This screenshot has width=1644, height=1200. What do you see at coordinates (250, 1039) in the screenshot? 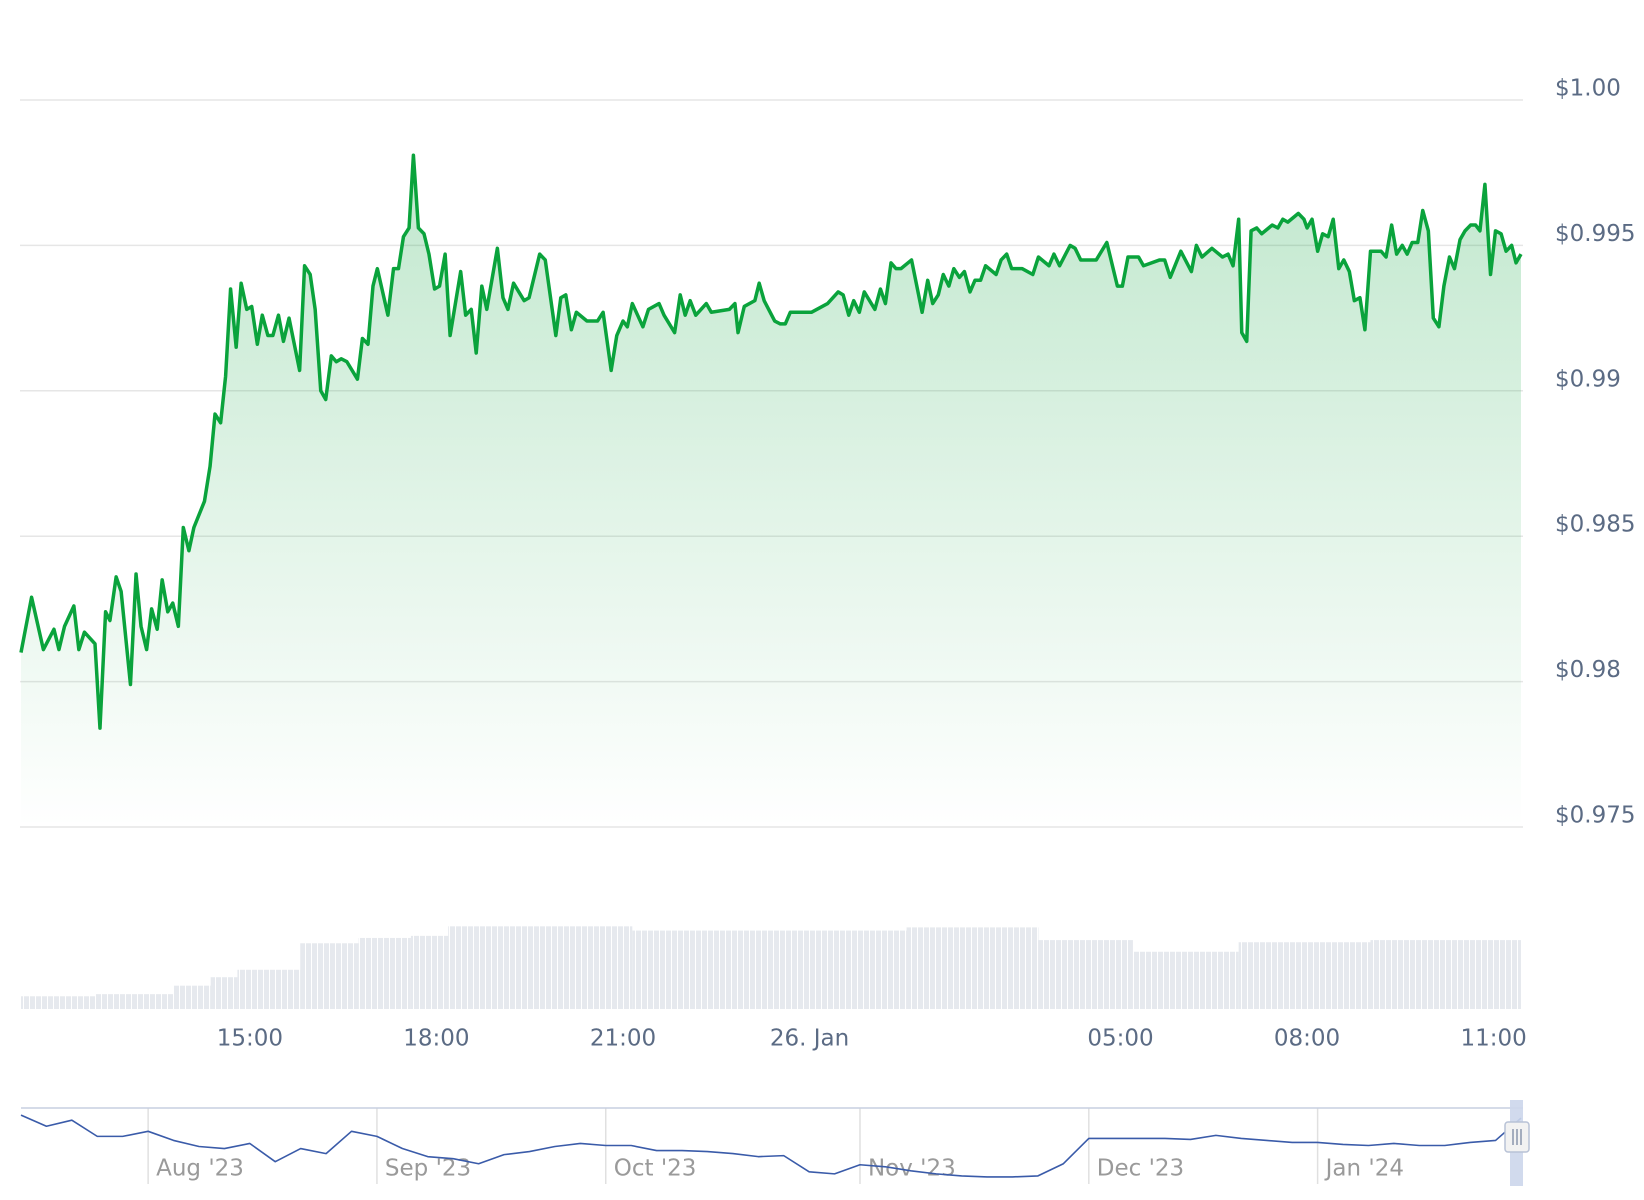
I see `x-tick-label: 15:00` at bounding box center [250, 1039].